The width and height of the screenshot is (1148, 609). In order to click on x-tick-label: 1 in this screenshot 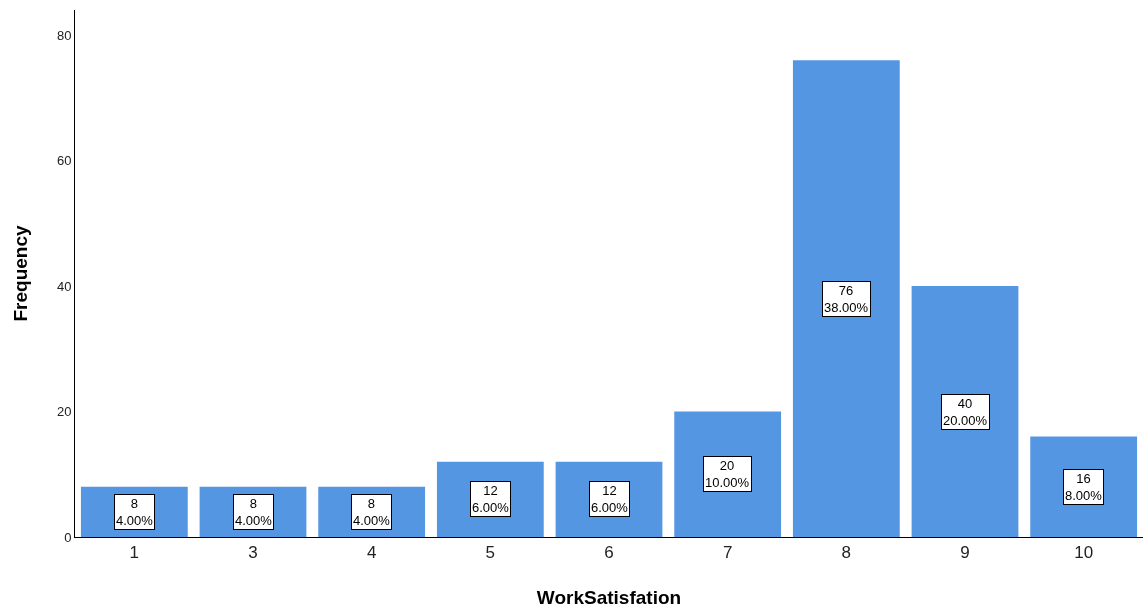, I will do `click(134, 553)`.